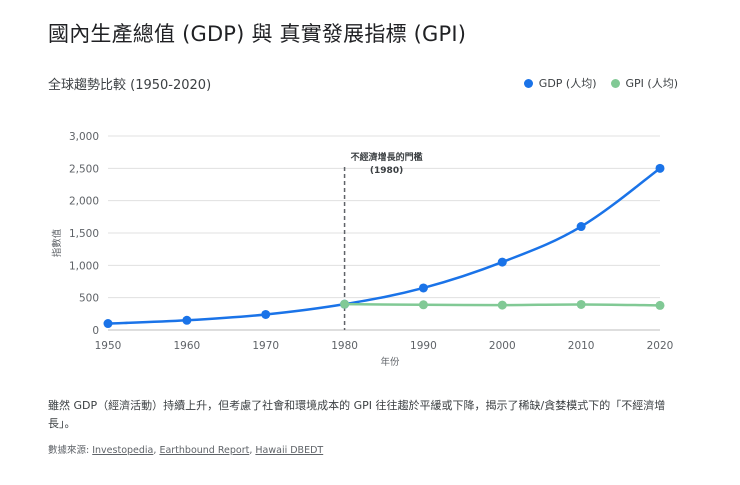 This screenshot has width=740, height=485. Describe the element at coordinates (387, 157) in the screenshot. I see `threshold-label: 不經濟增長的門檻` at that location.